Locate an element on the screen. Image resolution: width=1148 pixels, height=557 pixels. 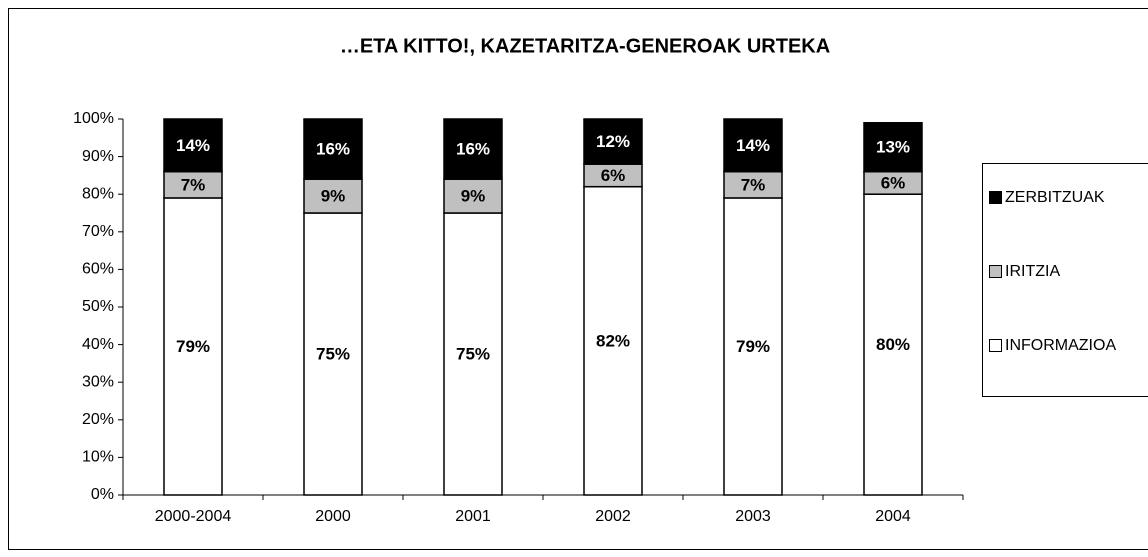
legend-entry: ZERBITZUAK is located at coordinates (1068, 197).